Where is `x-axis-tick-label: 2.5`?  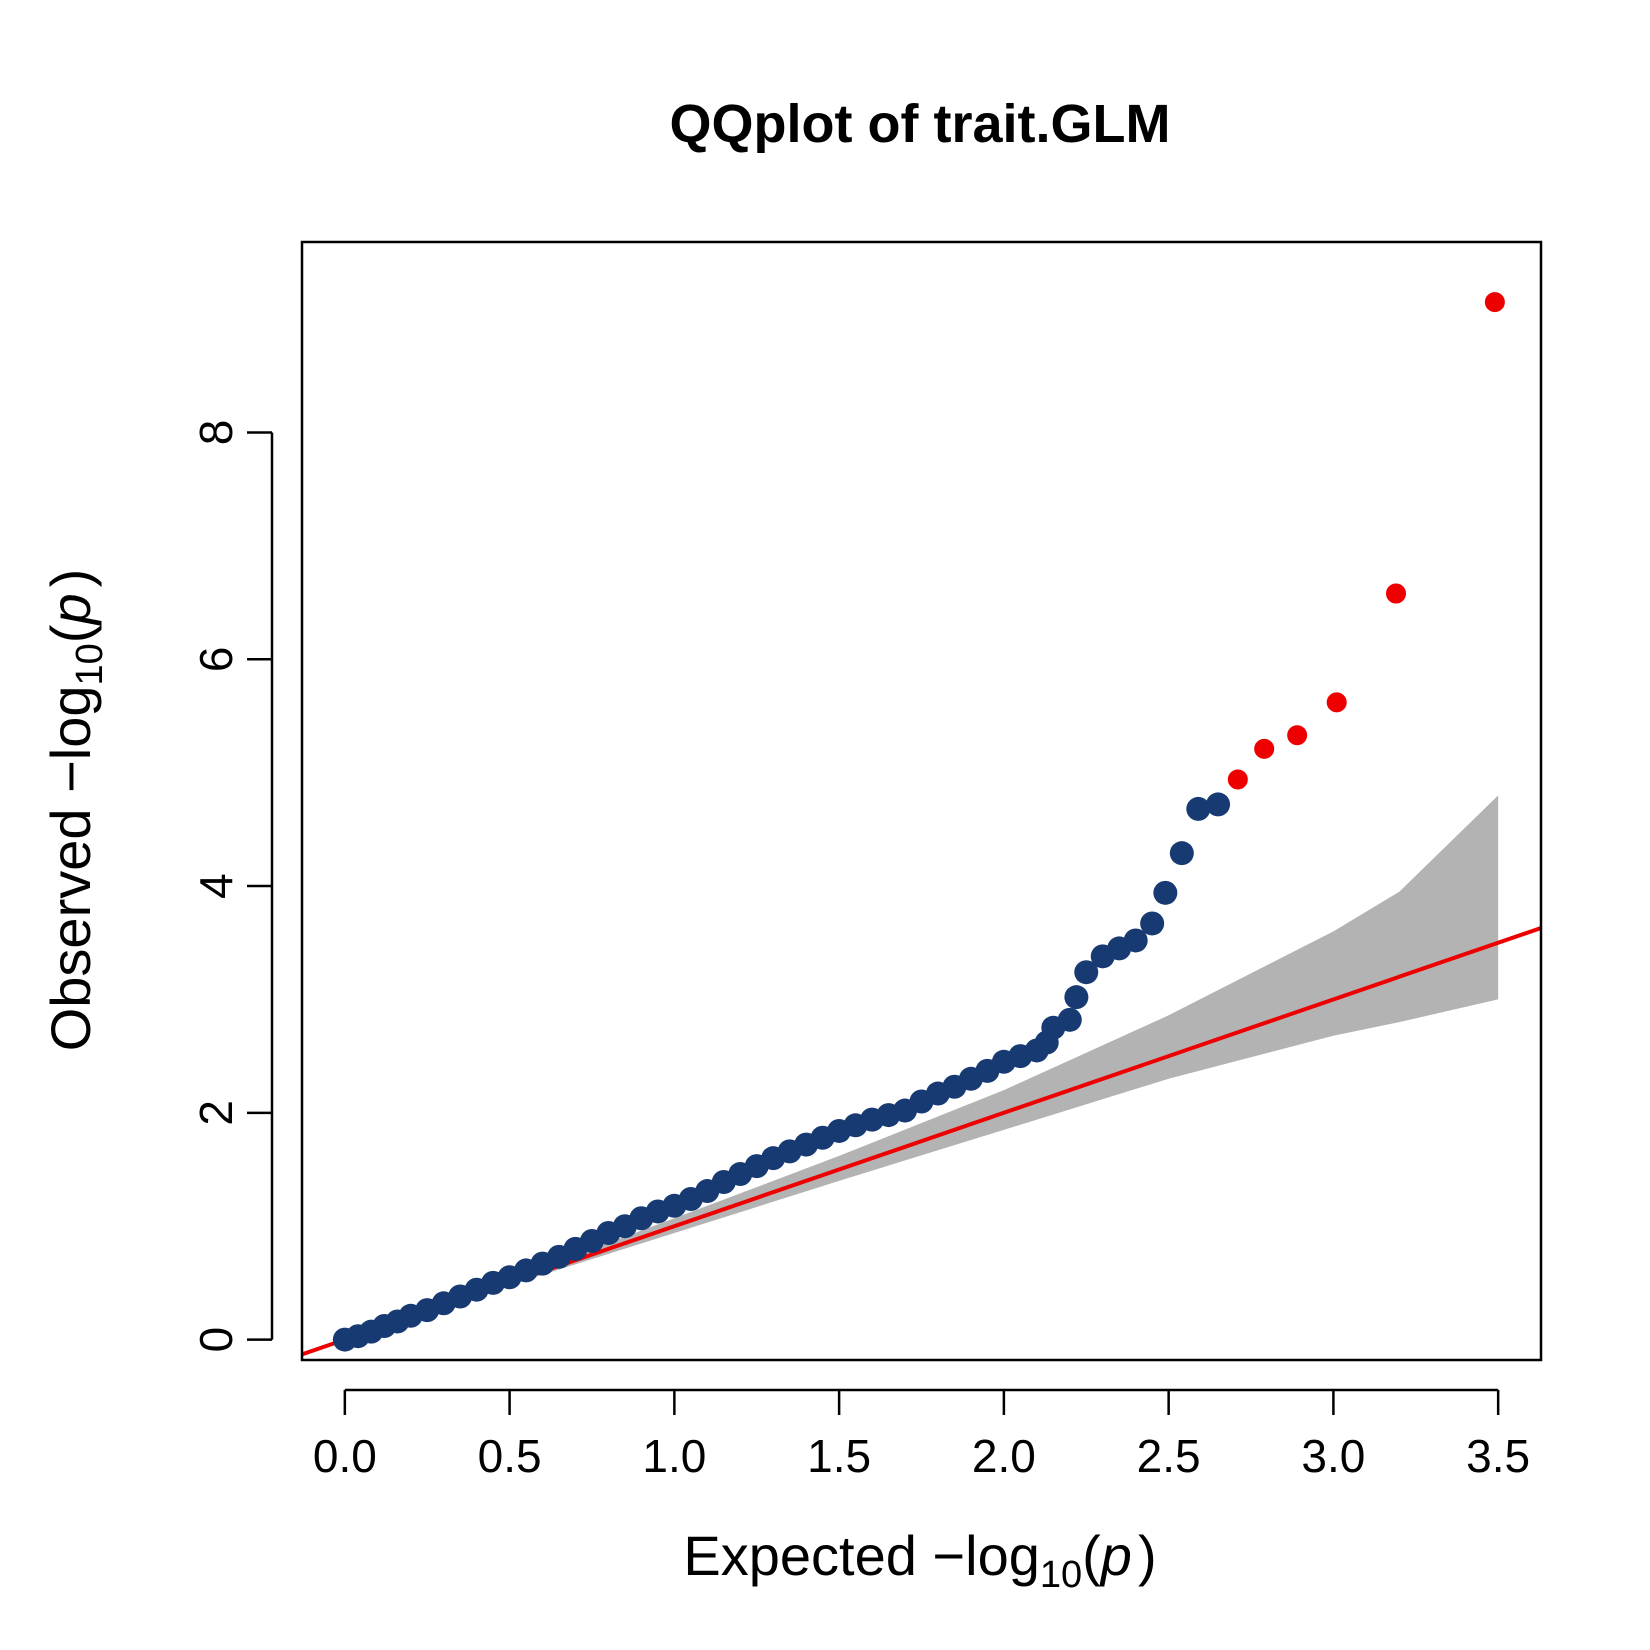 x-axis-tick-label: 2.5 is located at coordinates (1169, 1456).